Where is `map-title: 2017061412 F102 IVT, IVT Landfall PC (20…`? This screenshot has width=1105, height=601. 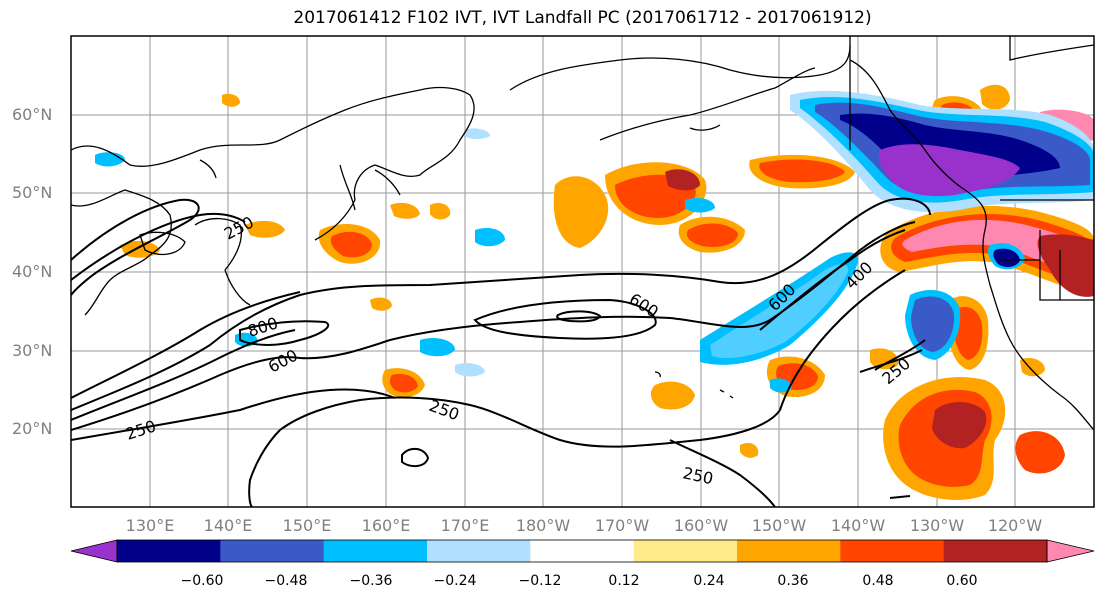
map-title: 2017061412 F102 IVT, IVT Landfall PC (20… is located at coordinates (582, 18).